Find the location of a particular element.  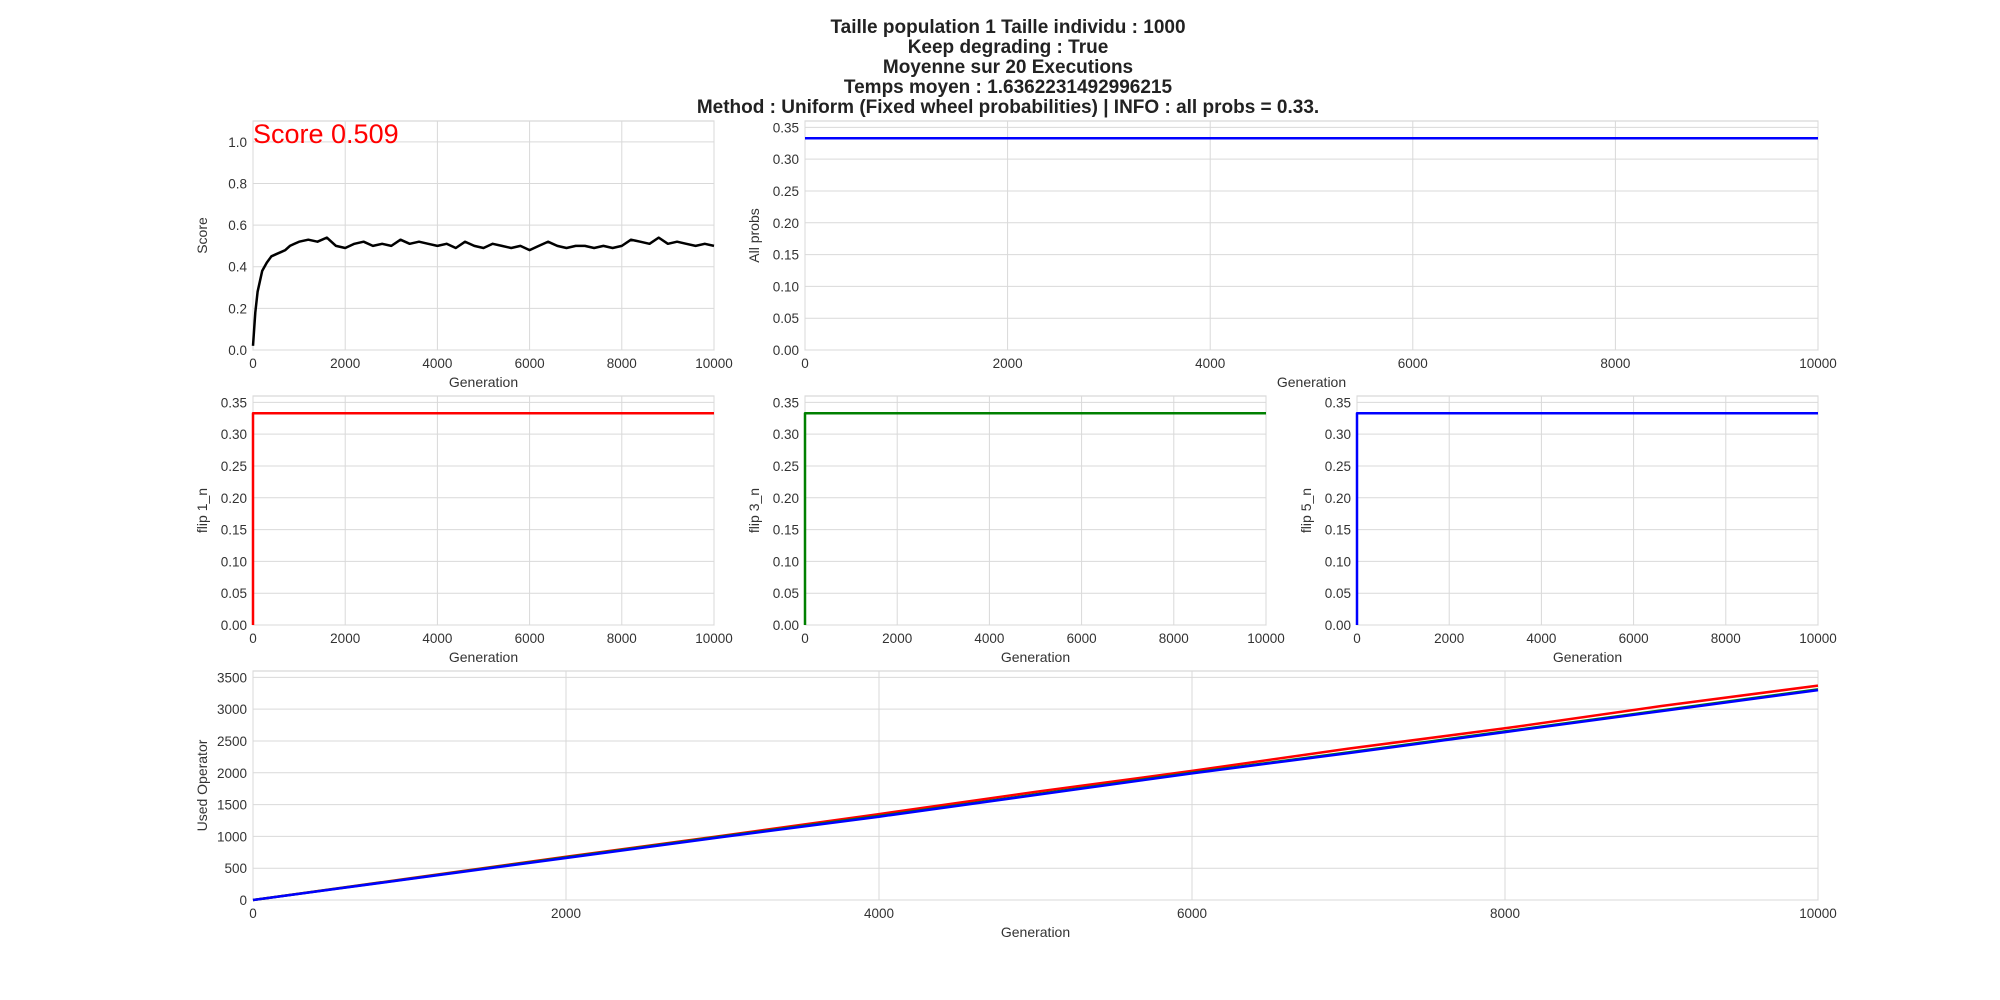

score-annotation: Score 0.509 is located at coordinates (326, 134).